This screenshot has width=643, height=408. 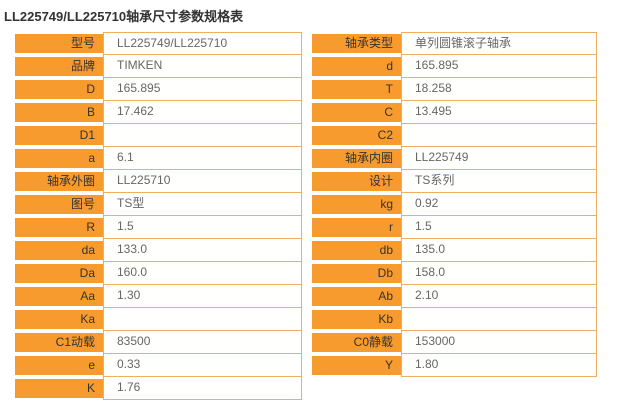 I want to click on param-value: LL225710, so click(x=202, y=181).